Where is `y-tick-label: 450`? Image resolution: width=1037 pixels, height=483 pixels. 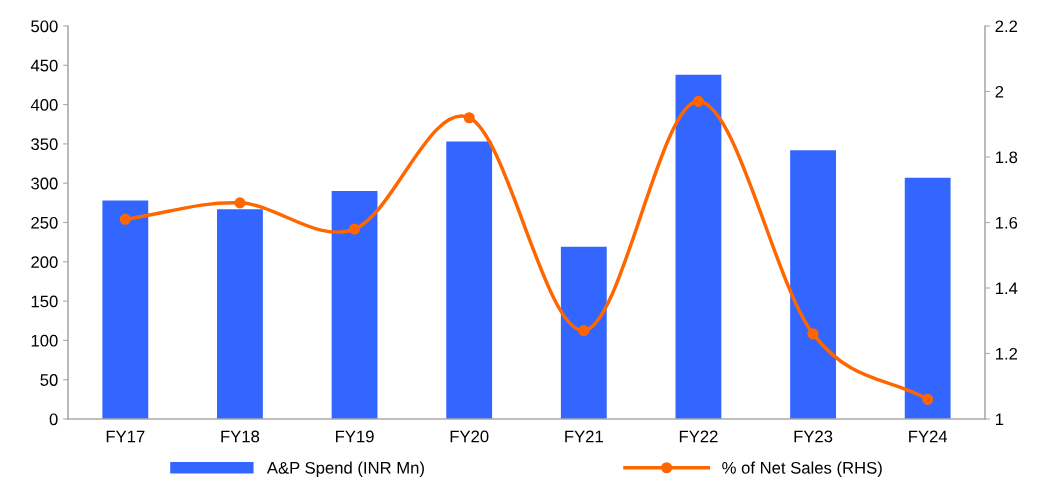 y-tick-label: 450 is located at coordinates (44, 65).